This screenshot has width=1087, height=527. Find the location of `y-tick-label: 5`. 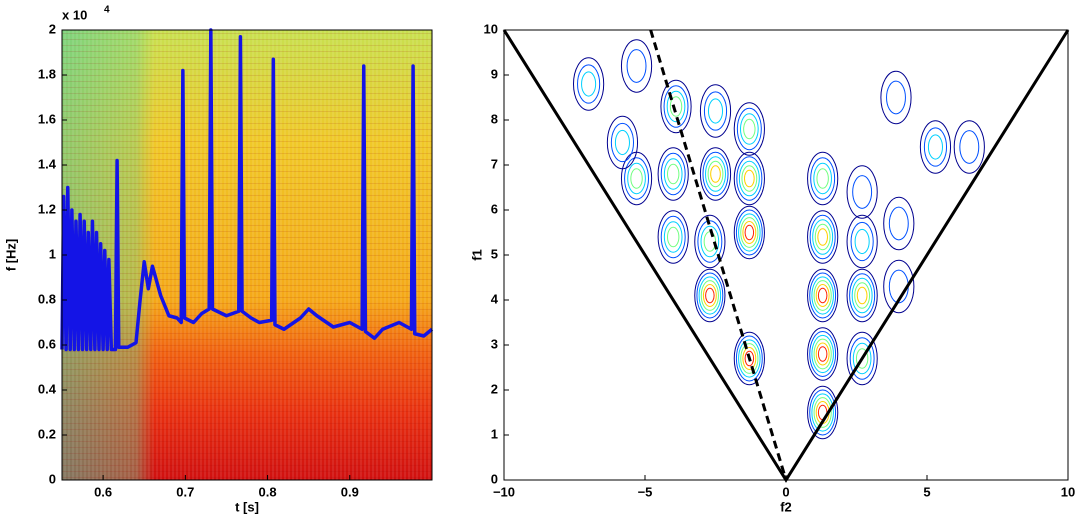

y-tick-label: 5 is located at coordinates (494, 253).